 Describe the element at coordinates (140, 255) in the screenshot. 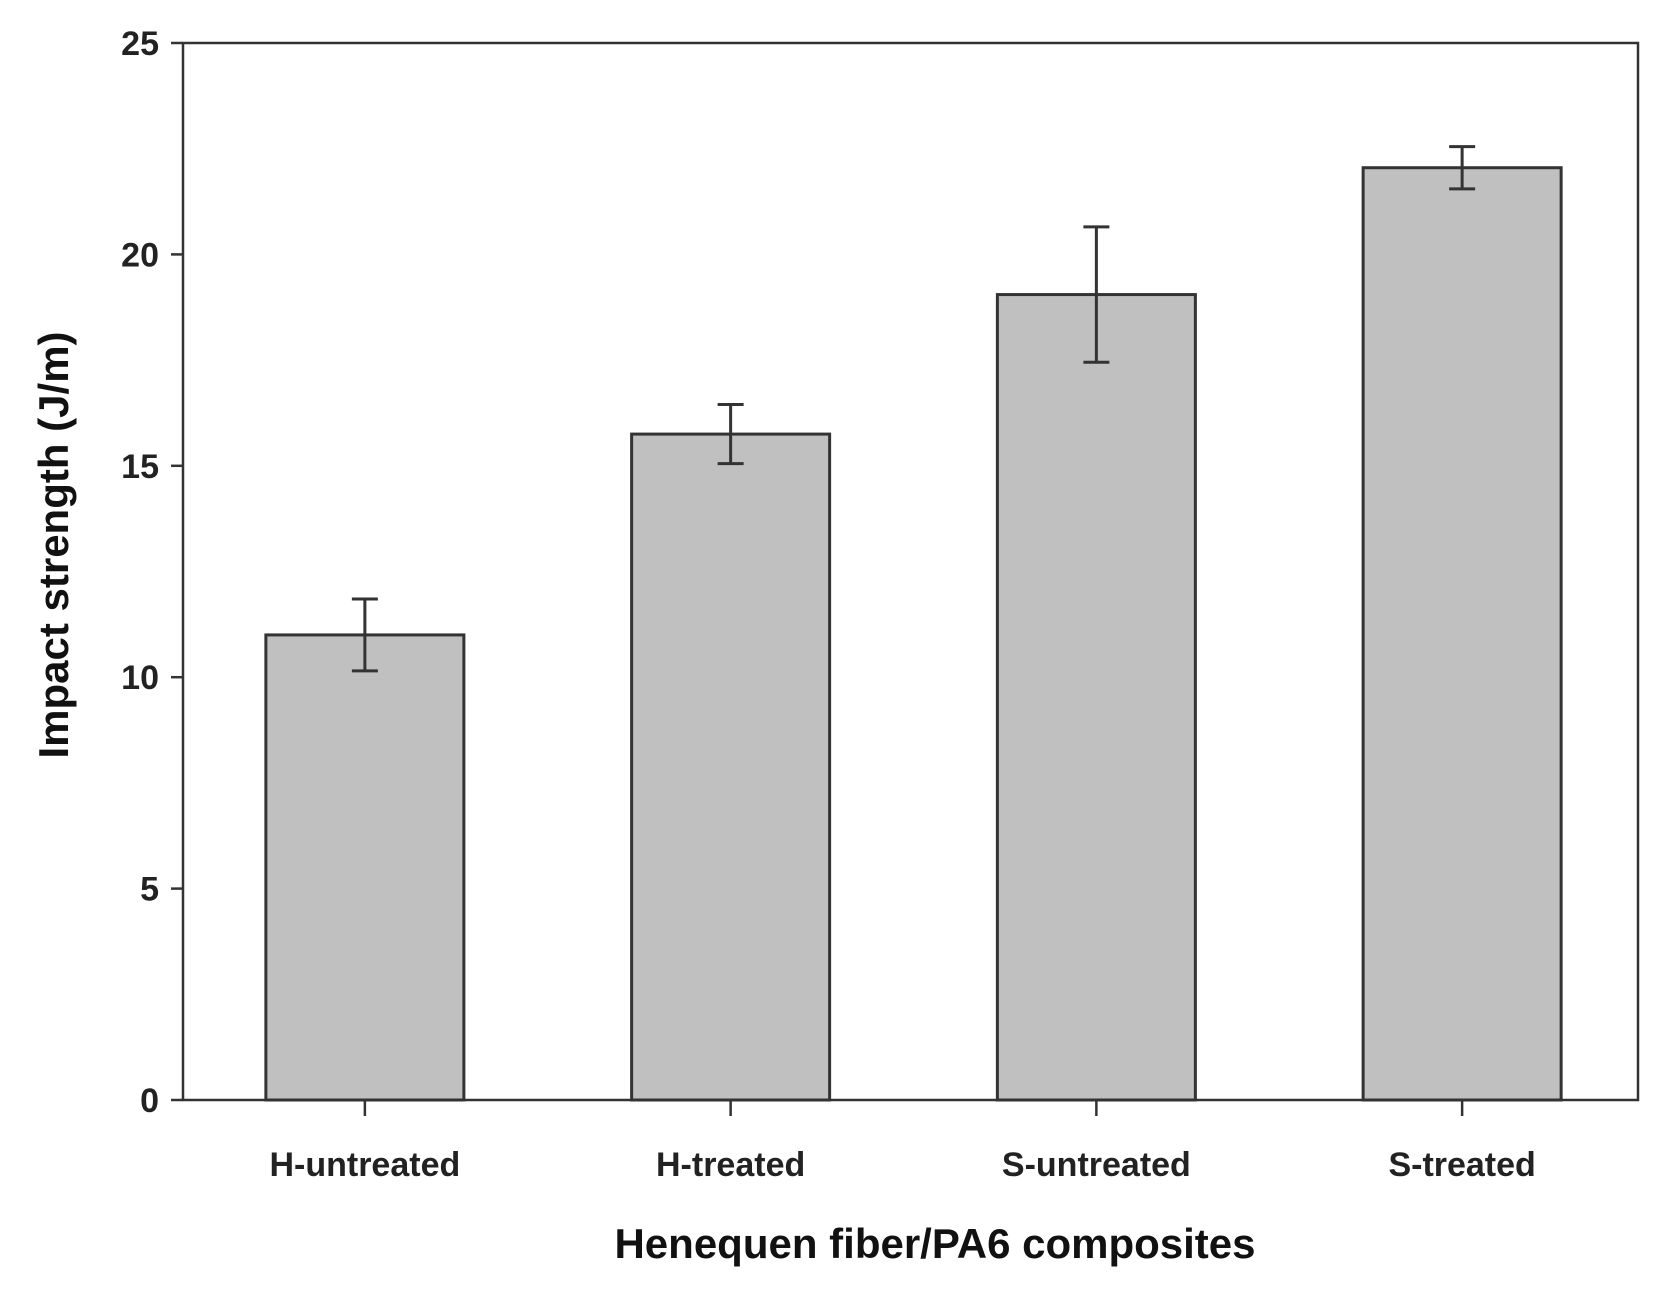

I see `y-tick-label: 20` at that location.